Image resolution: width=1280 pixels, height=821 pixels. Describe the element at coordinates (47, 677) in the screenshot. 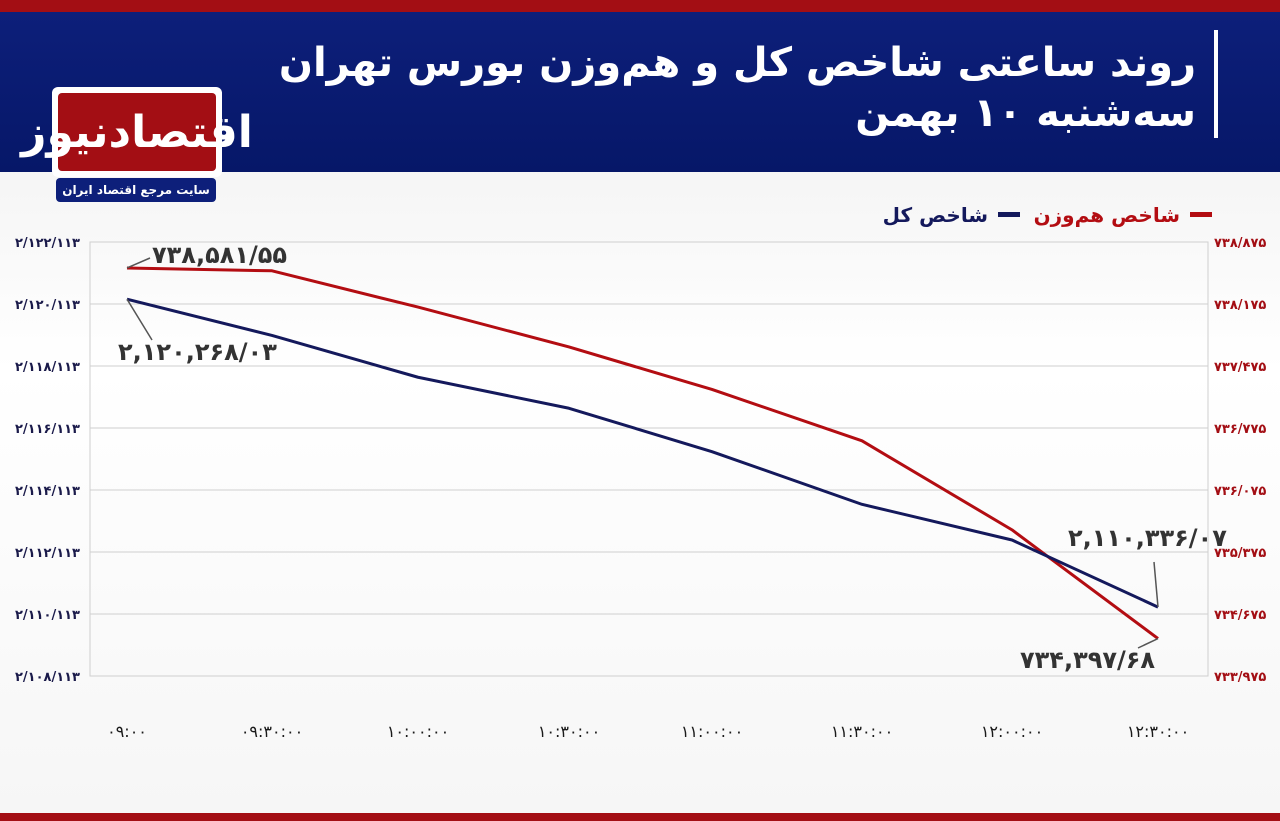

I see `left-tick-label: ۲/۱۰۸/۱۱۳` at that location.